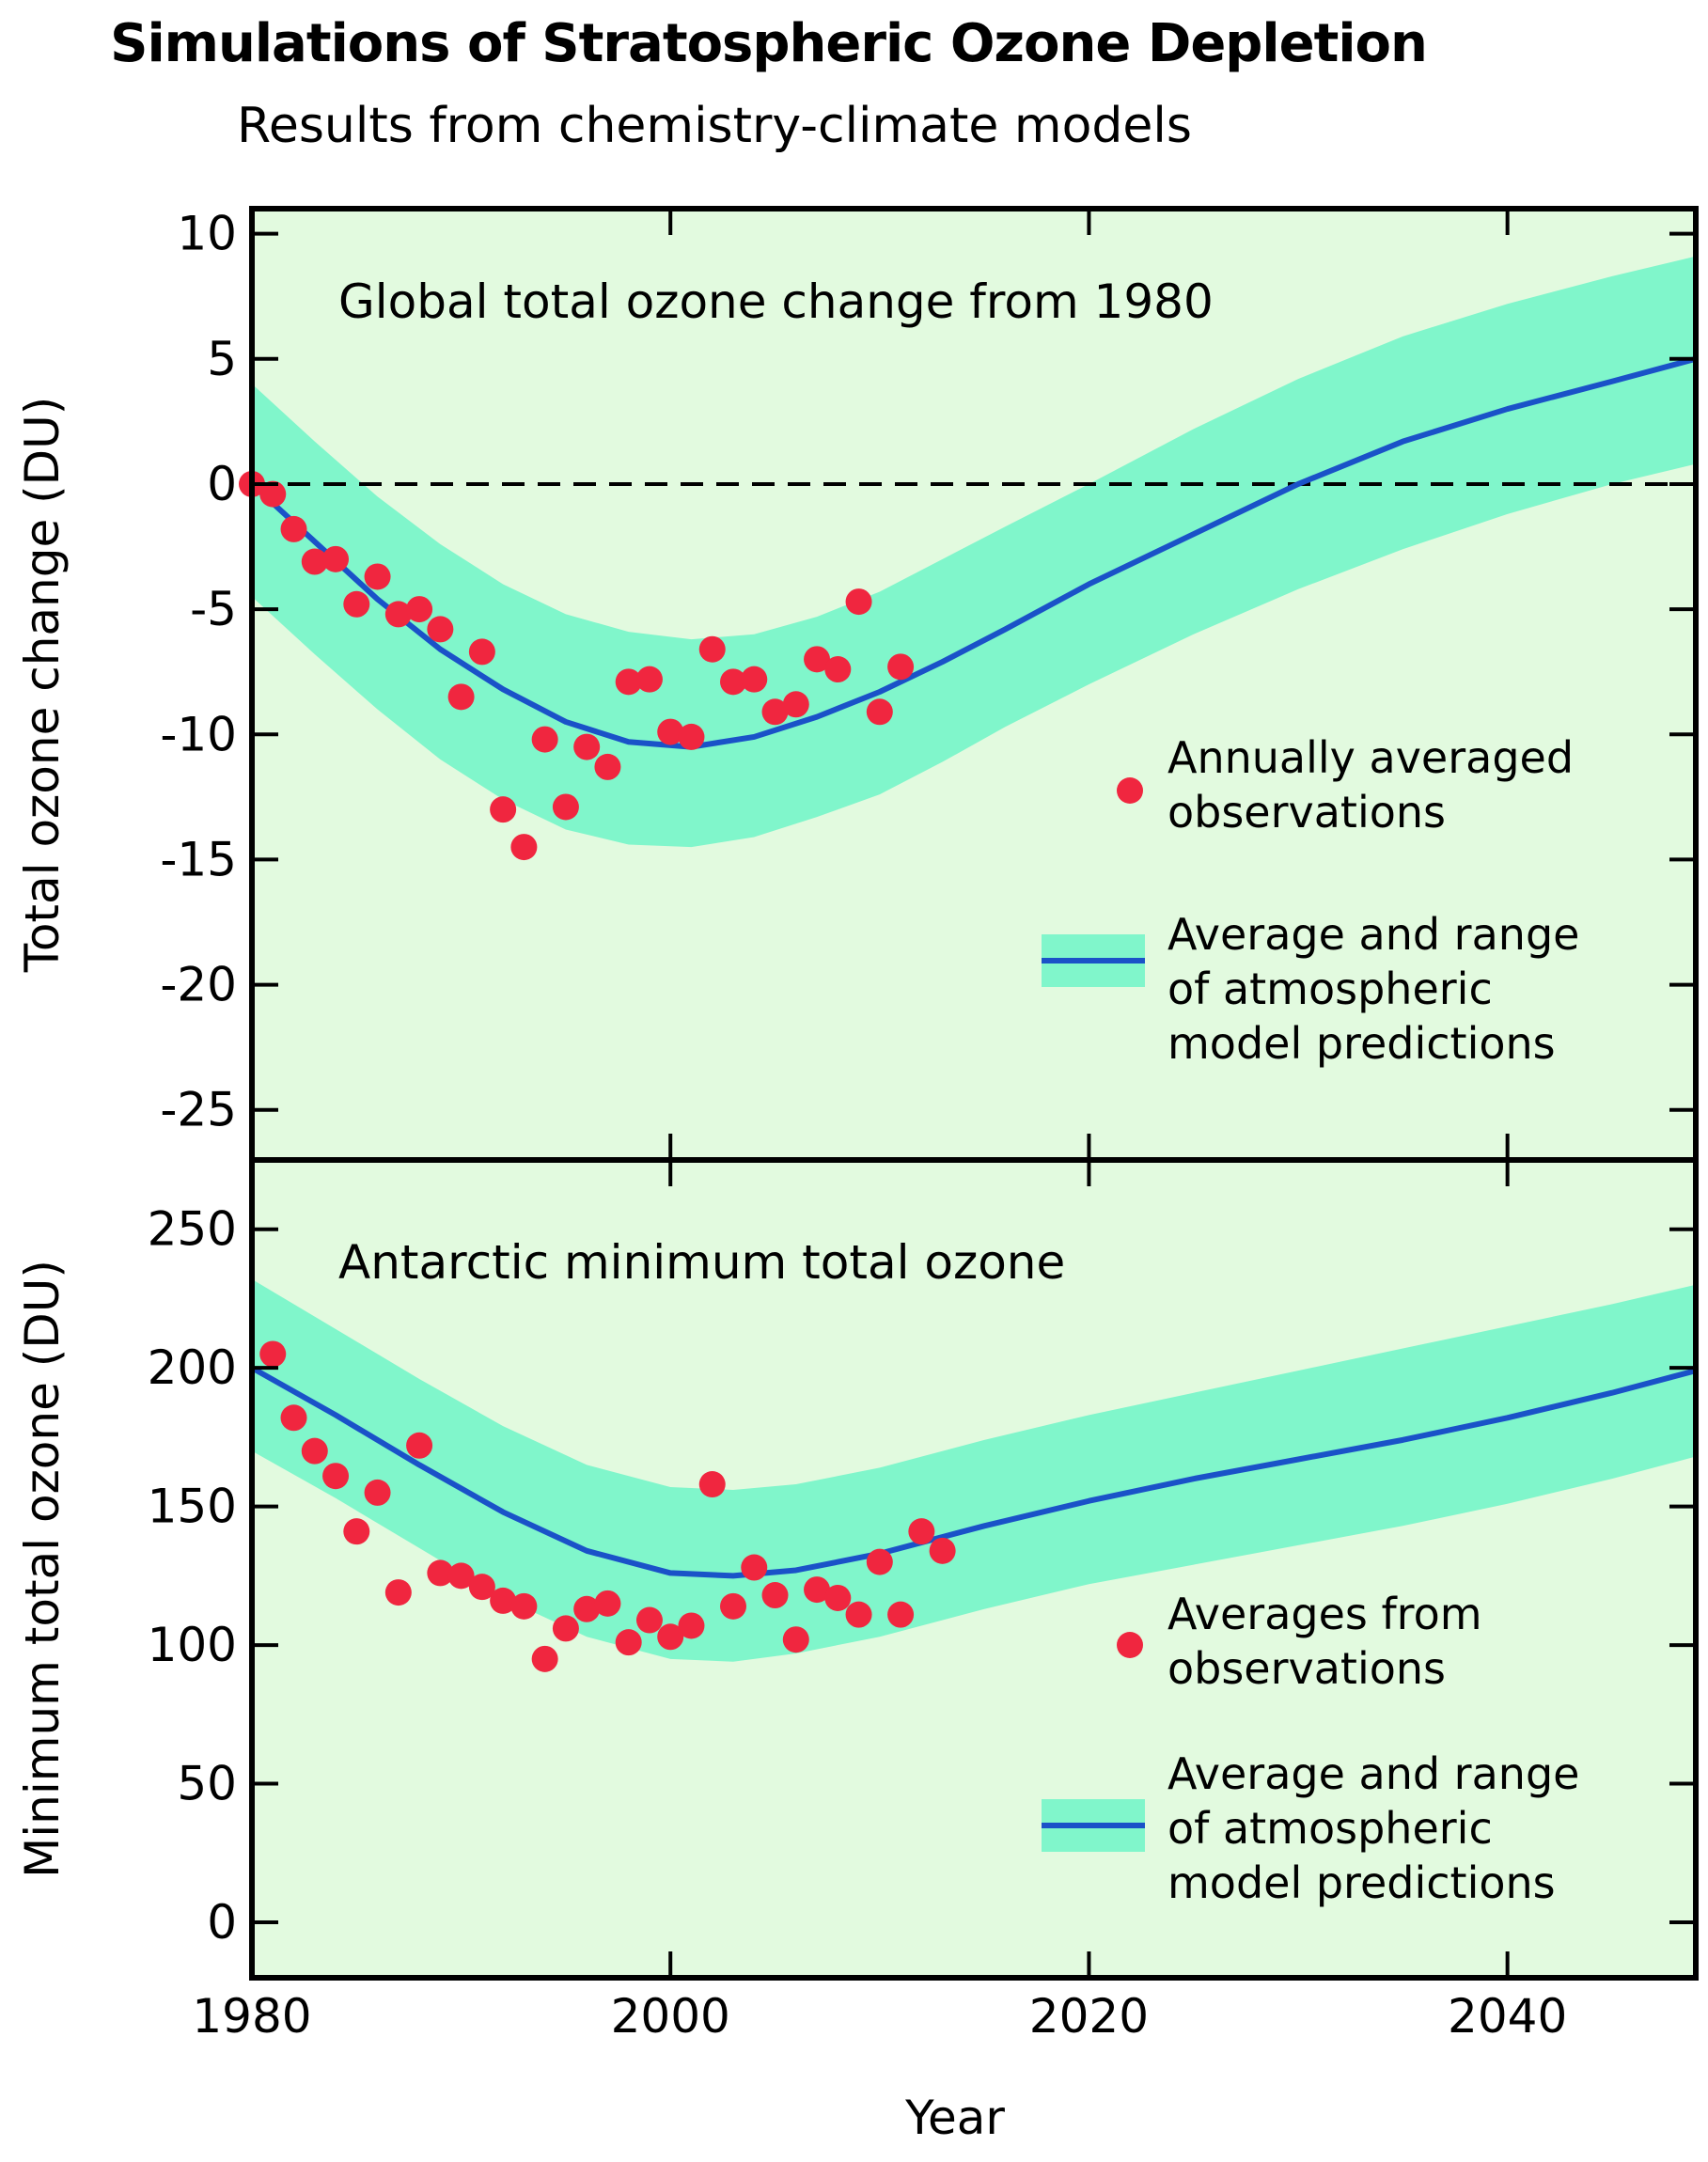 The height and width of the screenshot is (2162, 1708). What do you see at coordinates (192, 1507) in the screenshot?
I see `y-tick-label: 150` at bounding box center [192, 1507].